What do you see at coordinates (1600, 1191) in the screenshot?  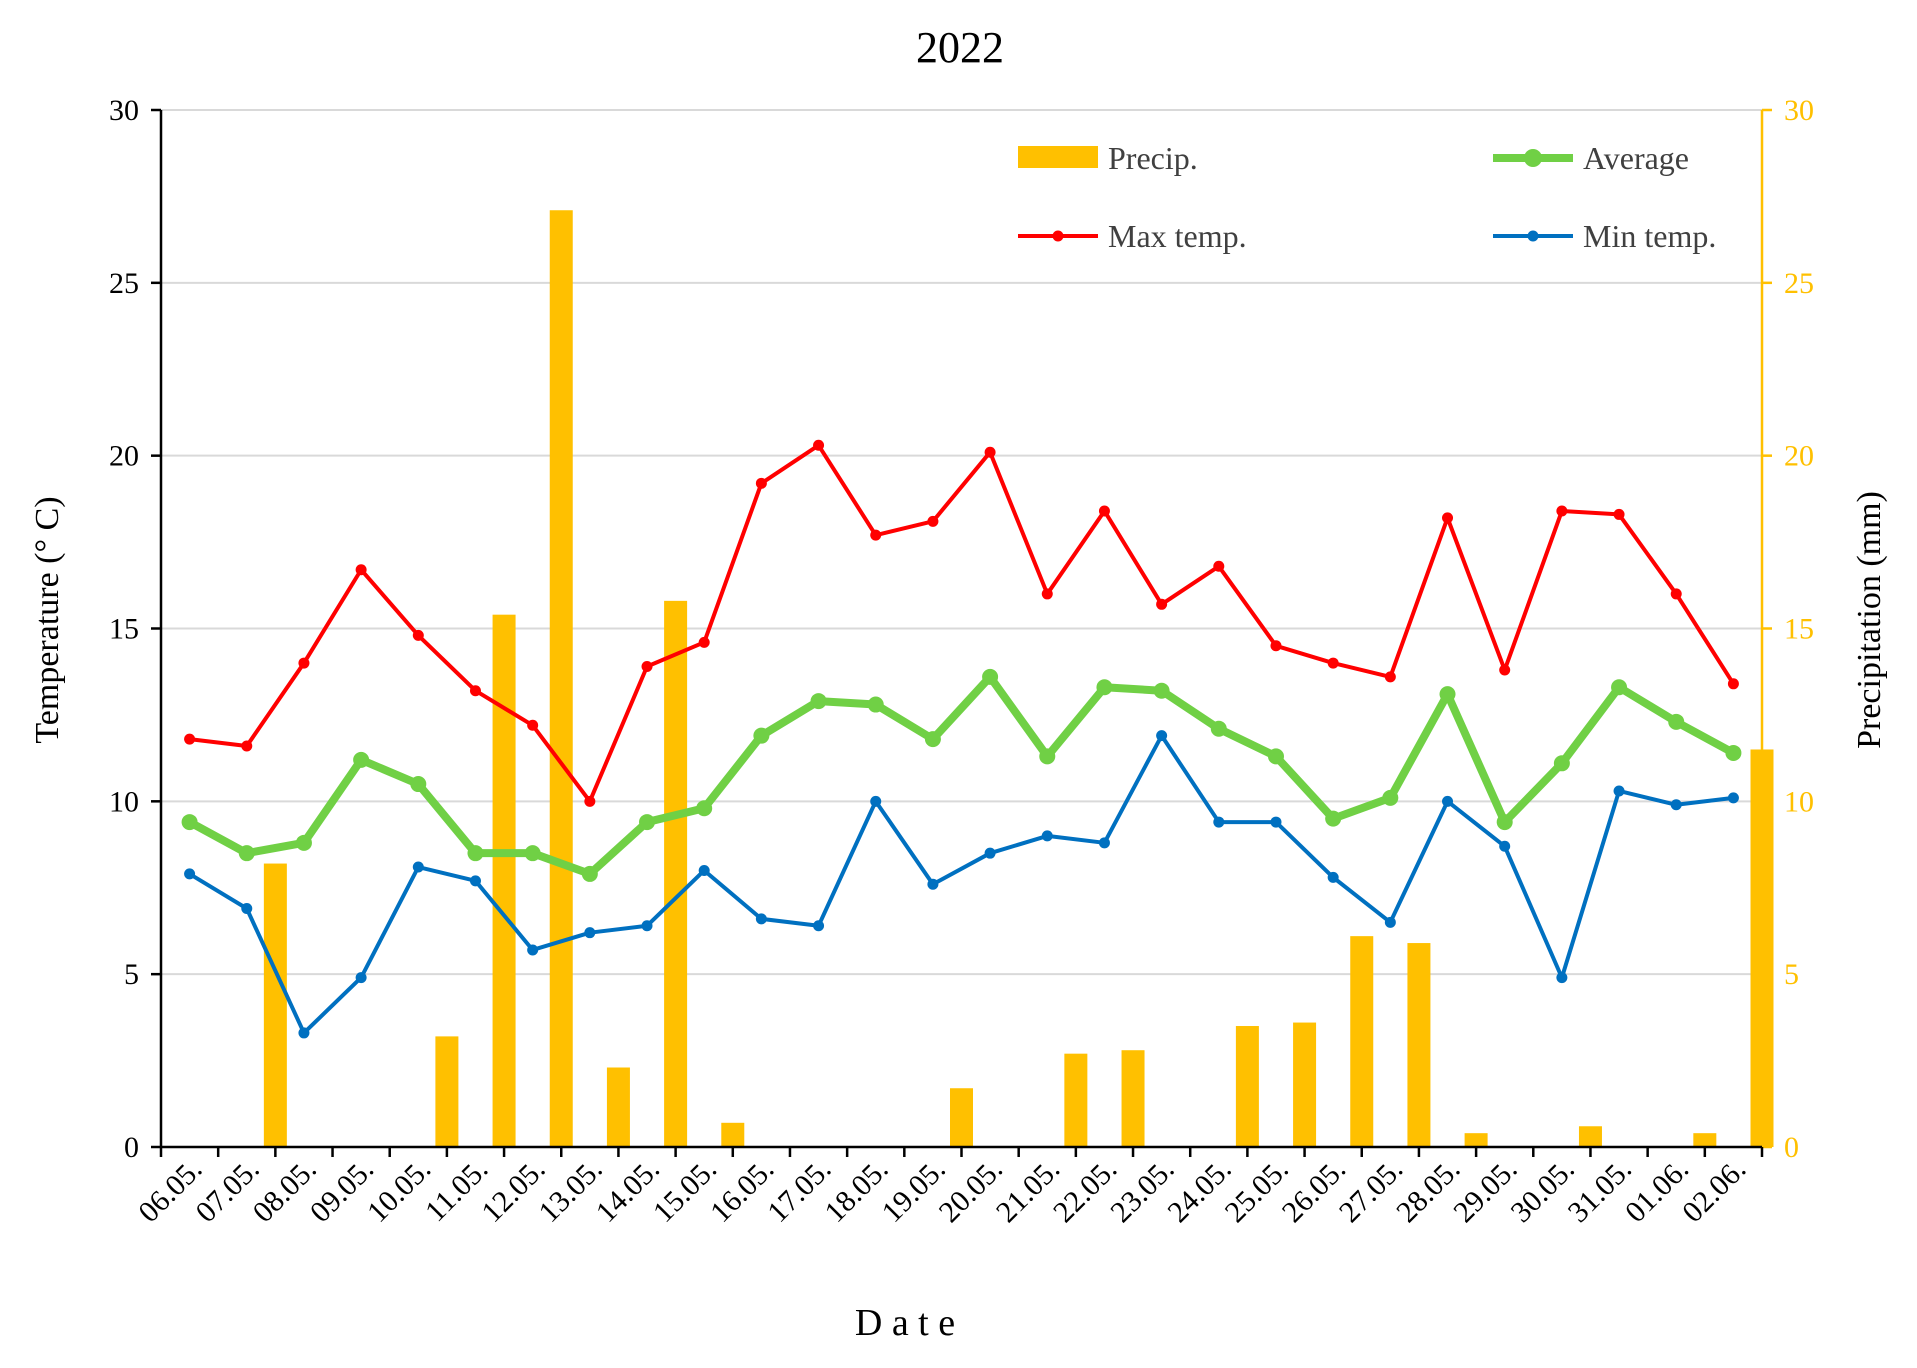 I see `x-tick-label: 31.05.` at bounding box center [1600, 1191].